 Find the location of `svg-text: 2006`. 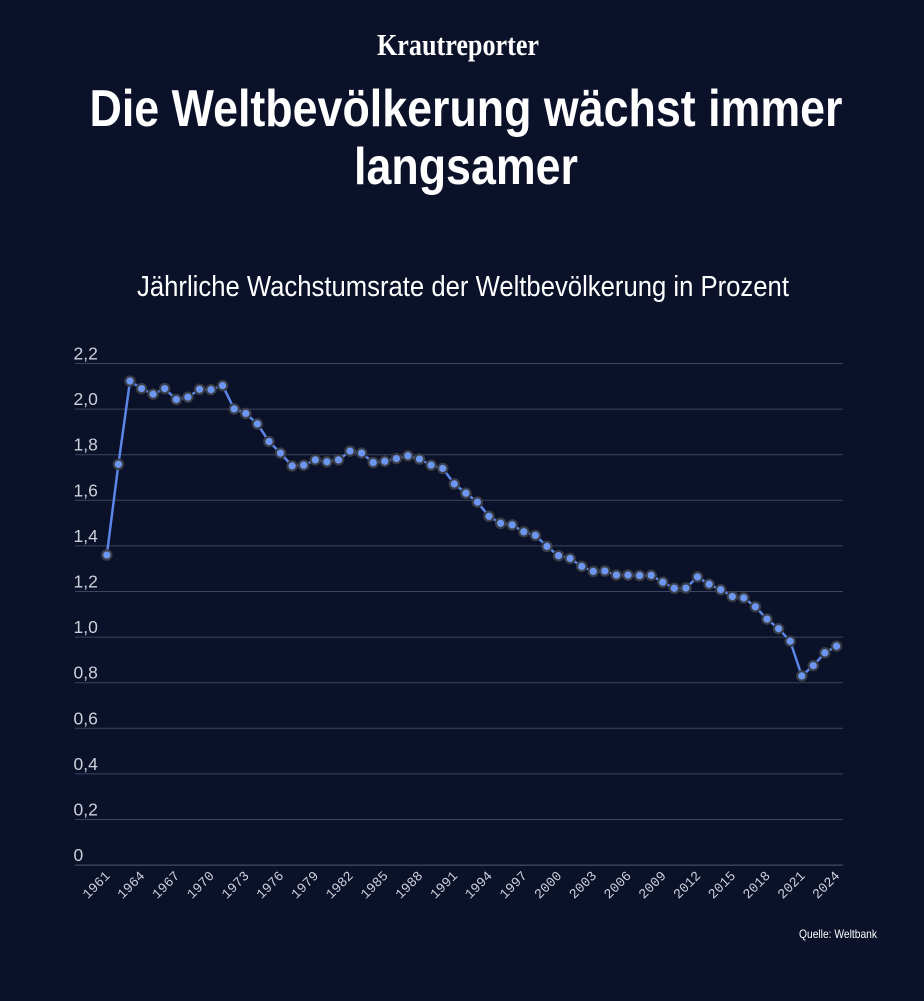

svg-text: 2006 is located at coordinates (619, 886).